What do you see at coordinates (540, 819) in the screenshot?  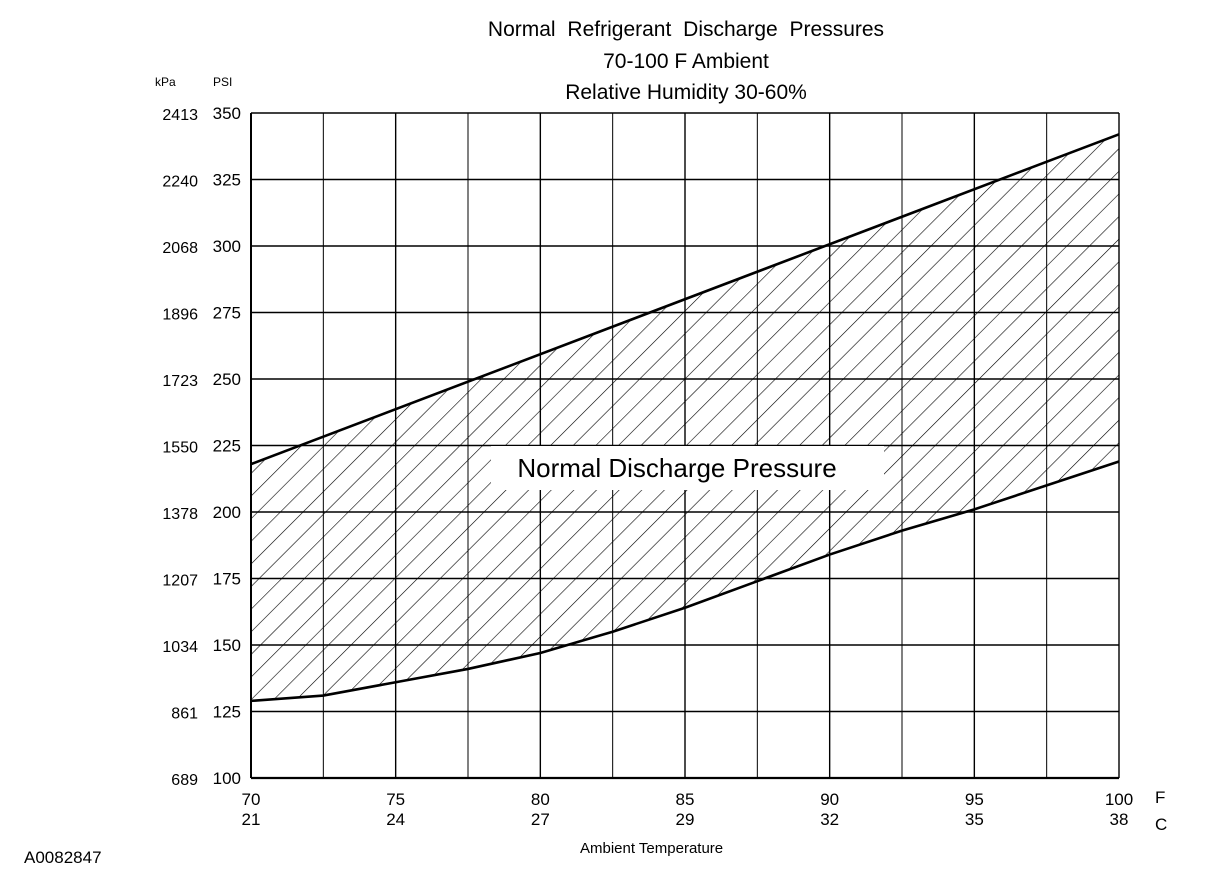 I see `x-tick-label-c: 27` at bounding box center [540, 819].